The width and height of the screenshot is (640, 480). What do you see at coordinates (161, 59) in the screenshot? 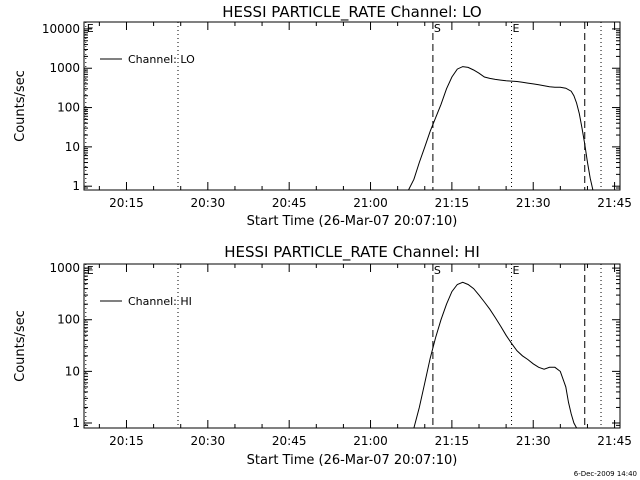
I see `legend-label: Channel: LO` at bounding box center [161, 59].